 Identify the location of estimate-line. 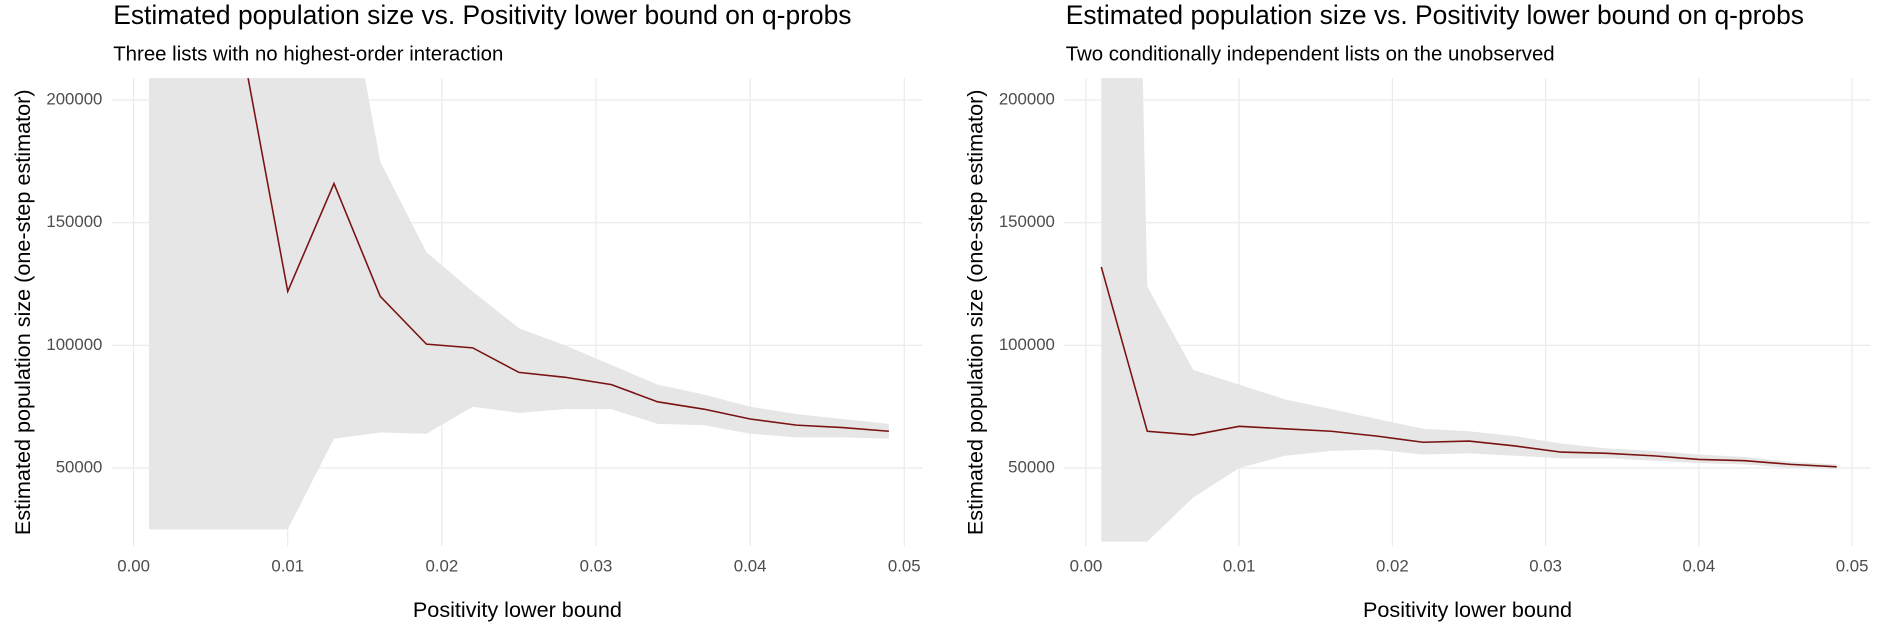
(1468, 367).